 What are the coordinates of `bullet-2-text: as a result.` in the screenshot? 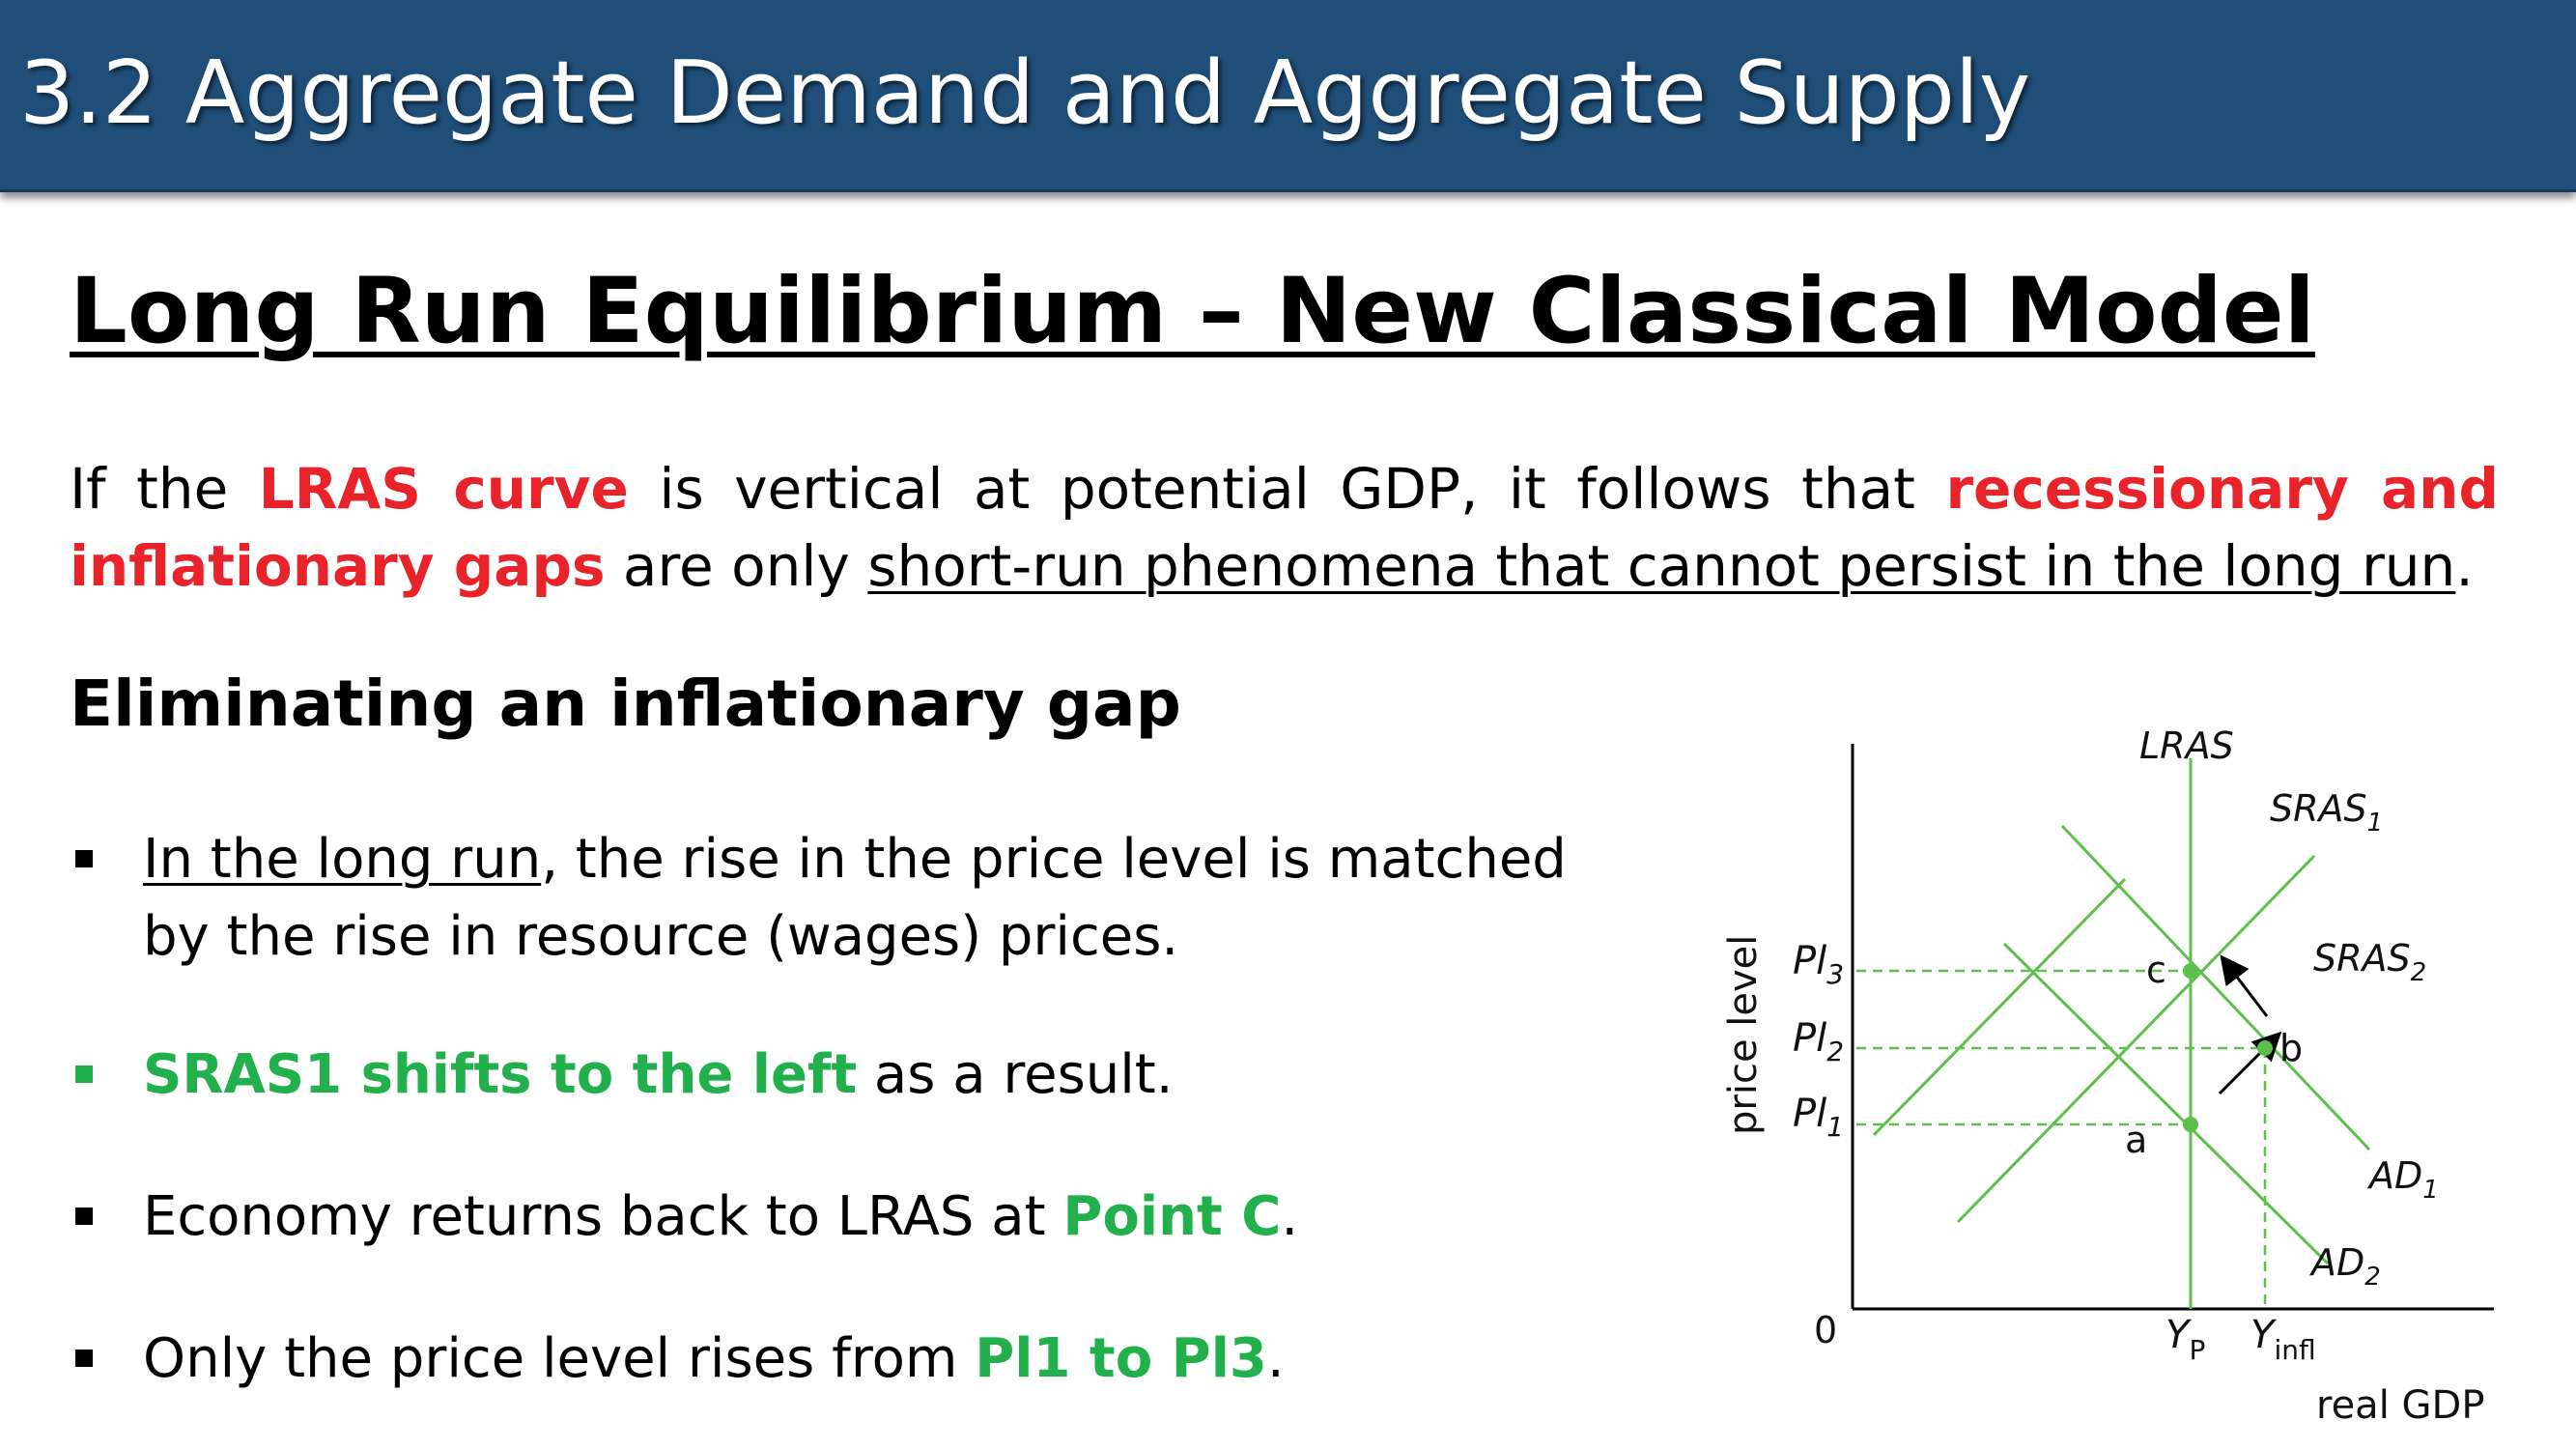 It's located at (1015, 1074).